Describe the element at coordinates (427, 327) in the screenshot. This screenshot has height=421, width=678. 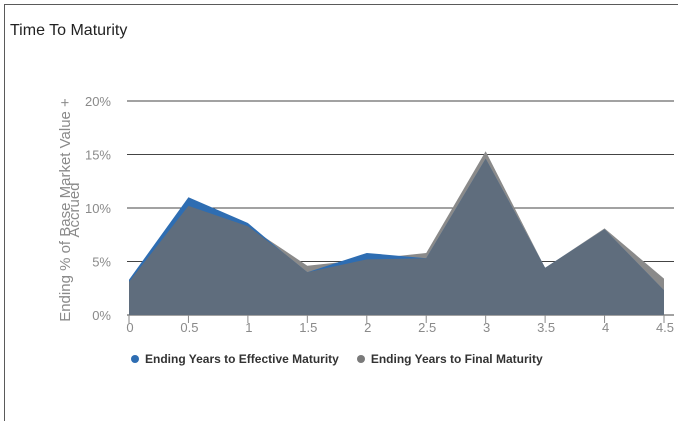
I see `x-tick-label: 2.5` at that location.